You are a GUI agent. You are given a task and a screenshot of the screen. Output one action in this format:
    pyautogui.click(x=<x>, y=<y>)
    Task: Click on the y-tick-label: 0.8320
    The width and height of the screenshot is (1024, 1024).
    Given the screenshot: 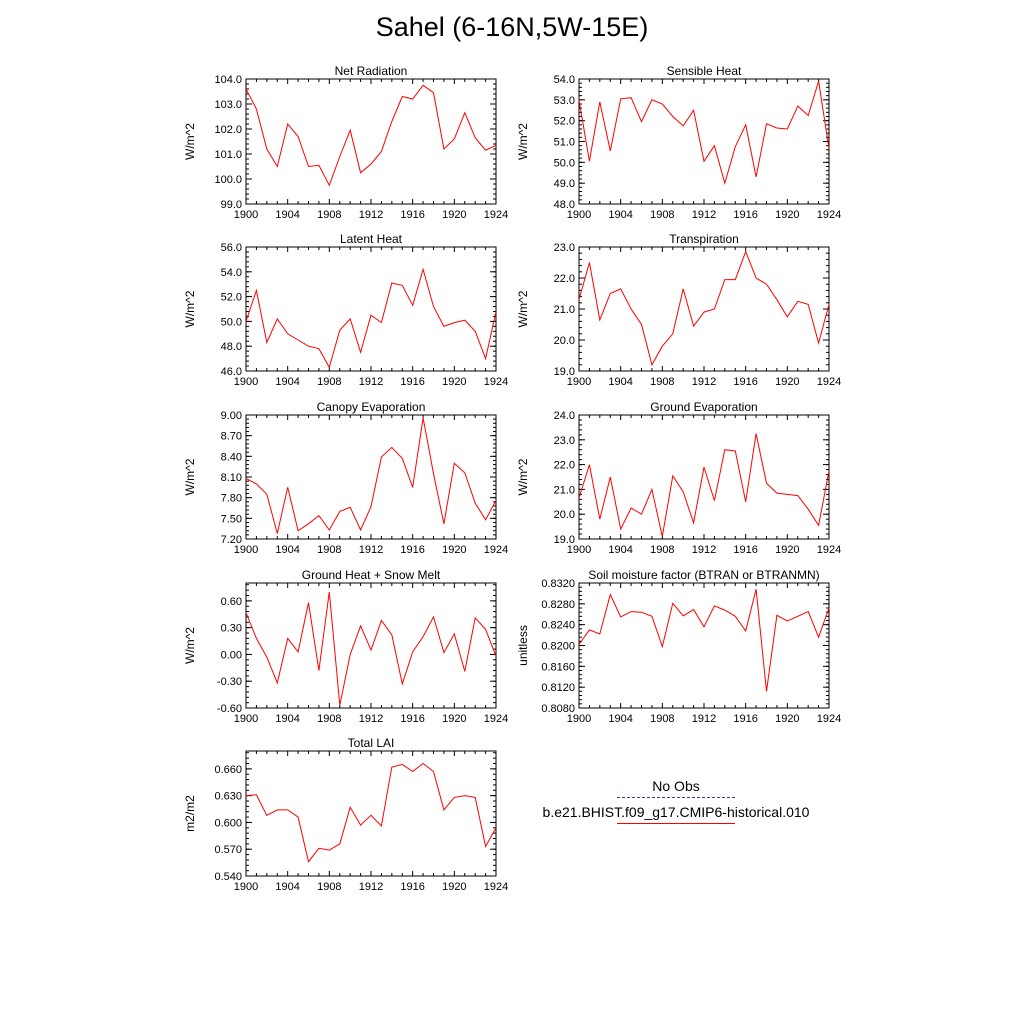 What is the action you would take?
    pyautogui.click(x=558, y=584)
    